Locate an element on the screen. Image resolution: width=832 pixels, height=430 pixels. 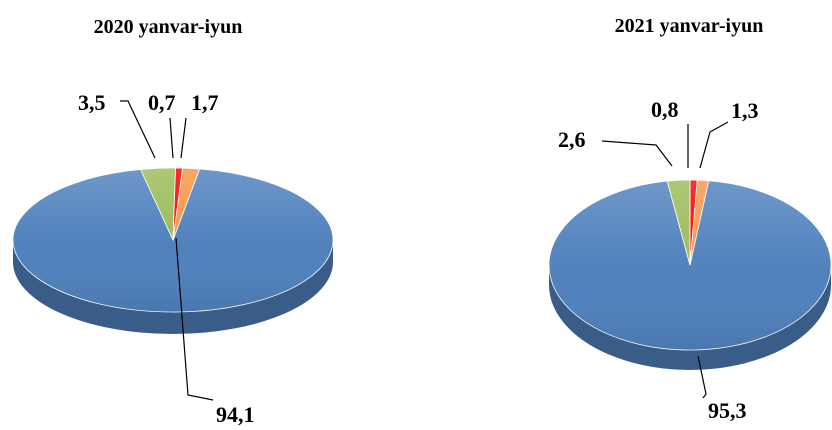
data-label-2020-0: 94,1 is located at coordinates (235, 414).